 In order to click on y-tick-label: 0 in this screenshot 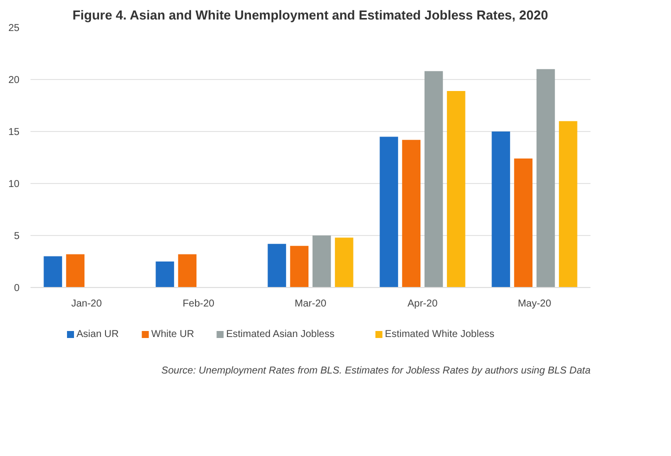, I will do `click(17, 288)`.